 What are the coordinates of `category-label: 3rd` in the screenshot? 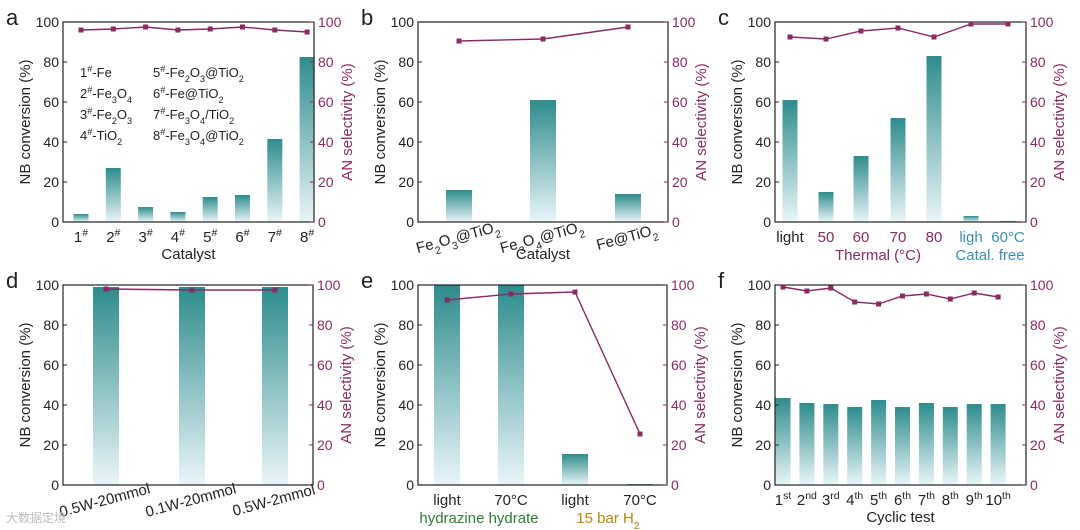 It's located at (831, 499).